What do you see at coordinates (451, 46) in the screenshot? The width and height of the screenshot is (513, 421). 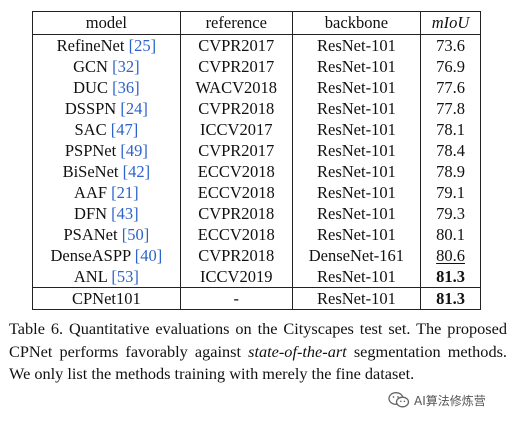 I see `cell-miou: 73.6` at bounding box center [451, 46].